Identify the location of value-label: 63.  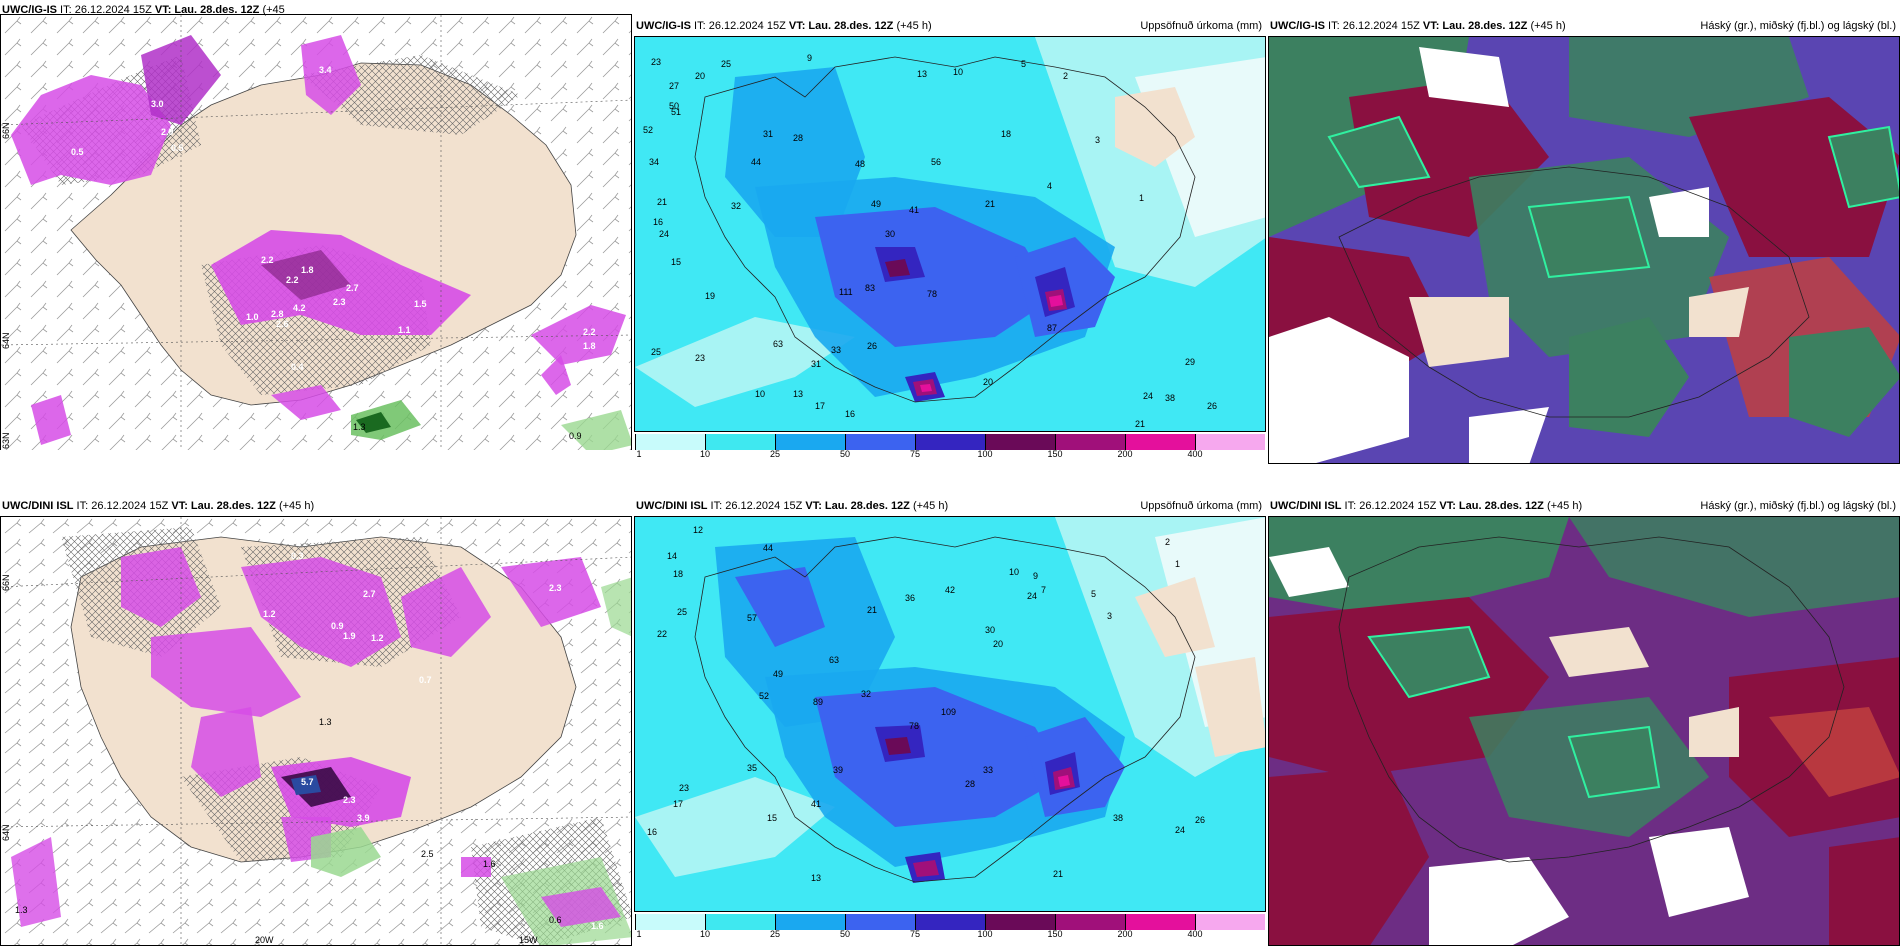
(834, 660).